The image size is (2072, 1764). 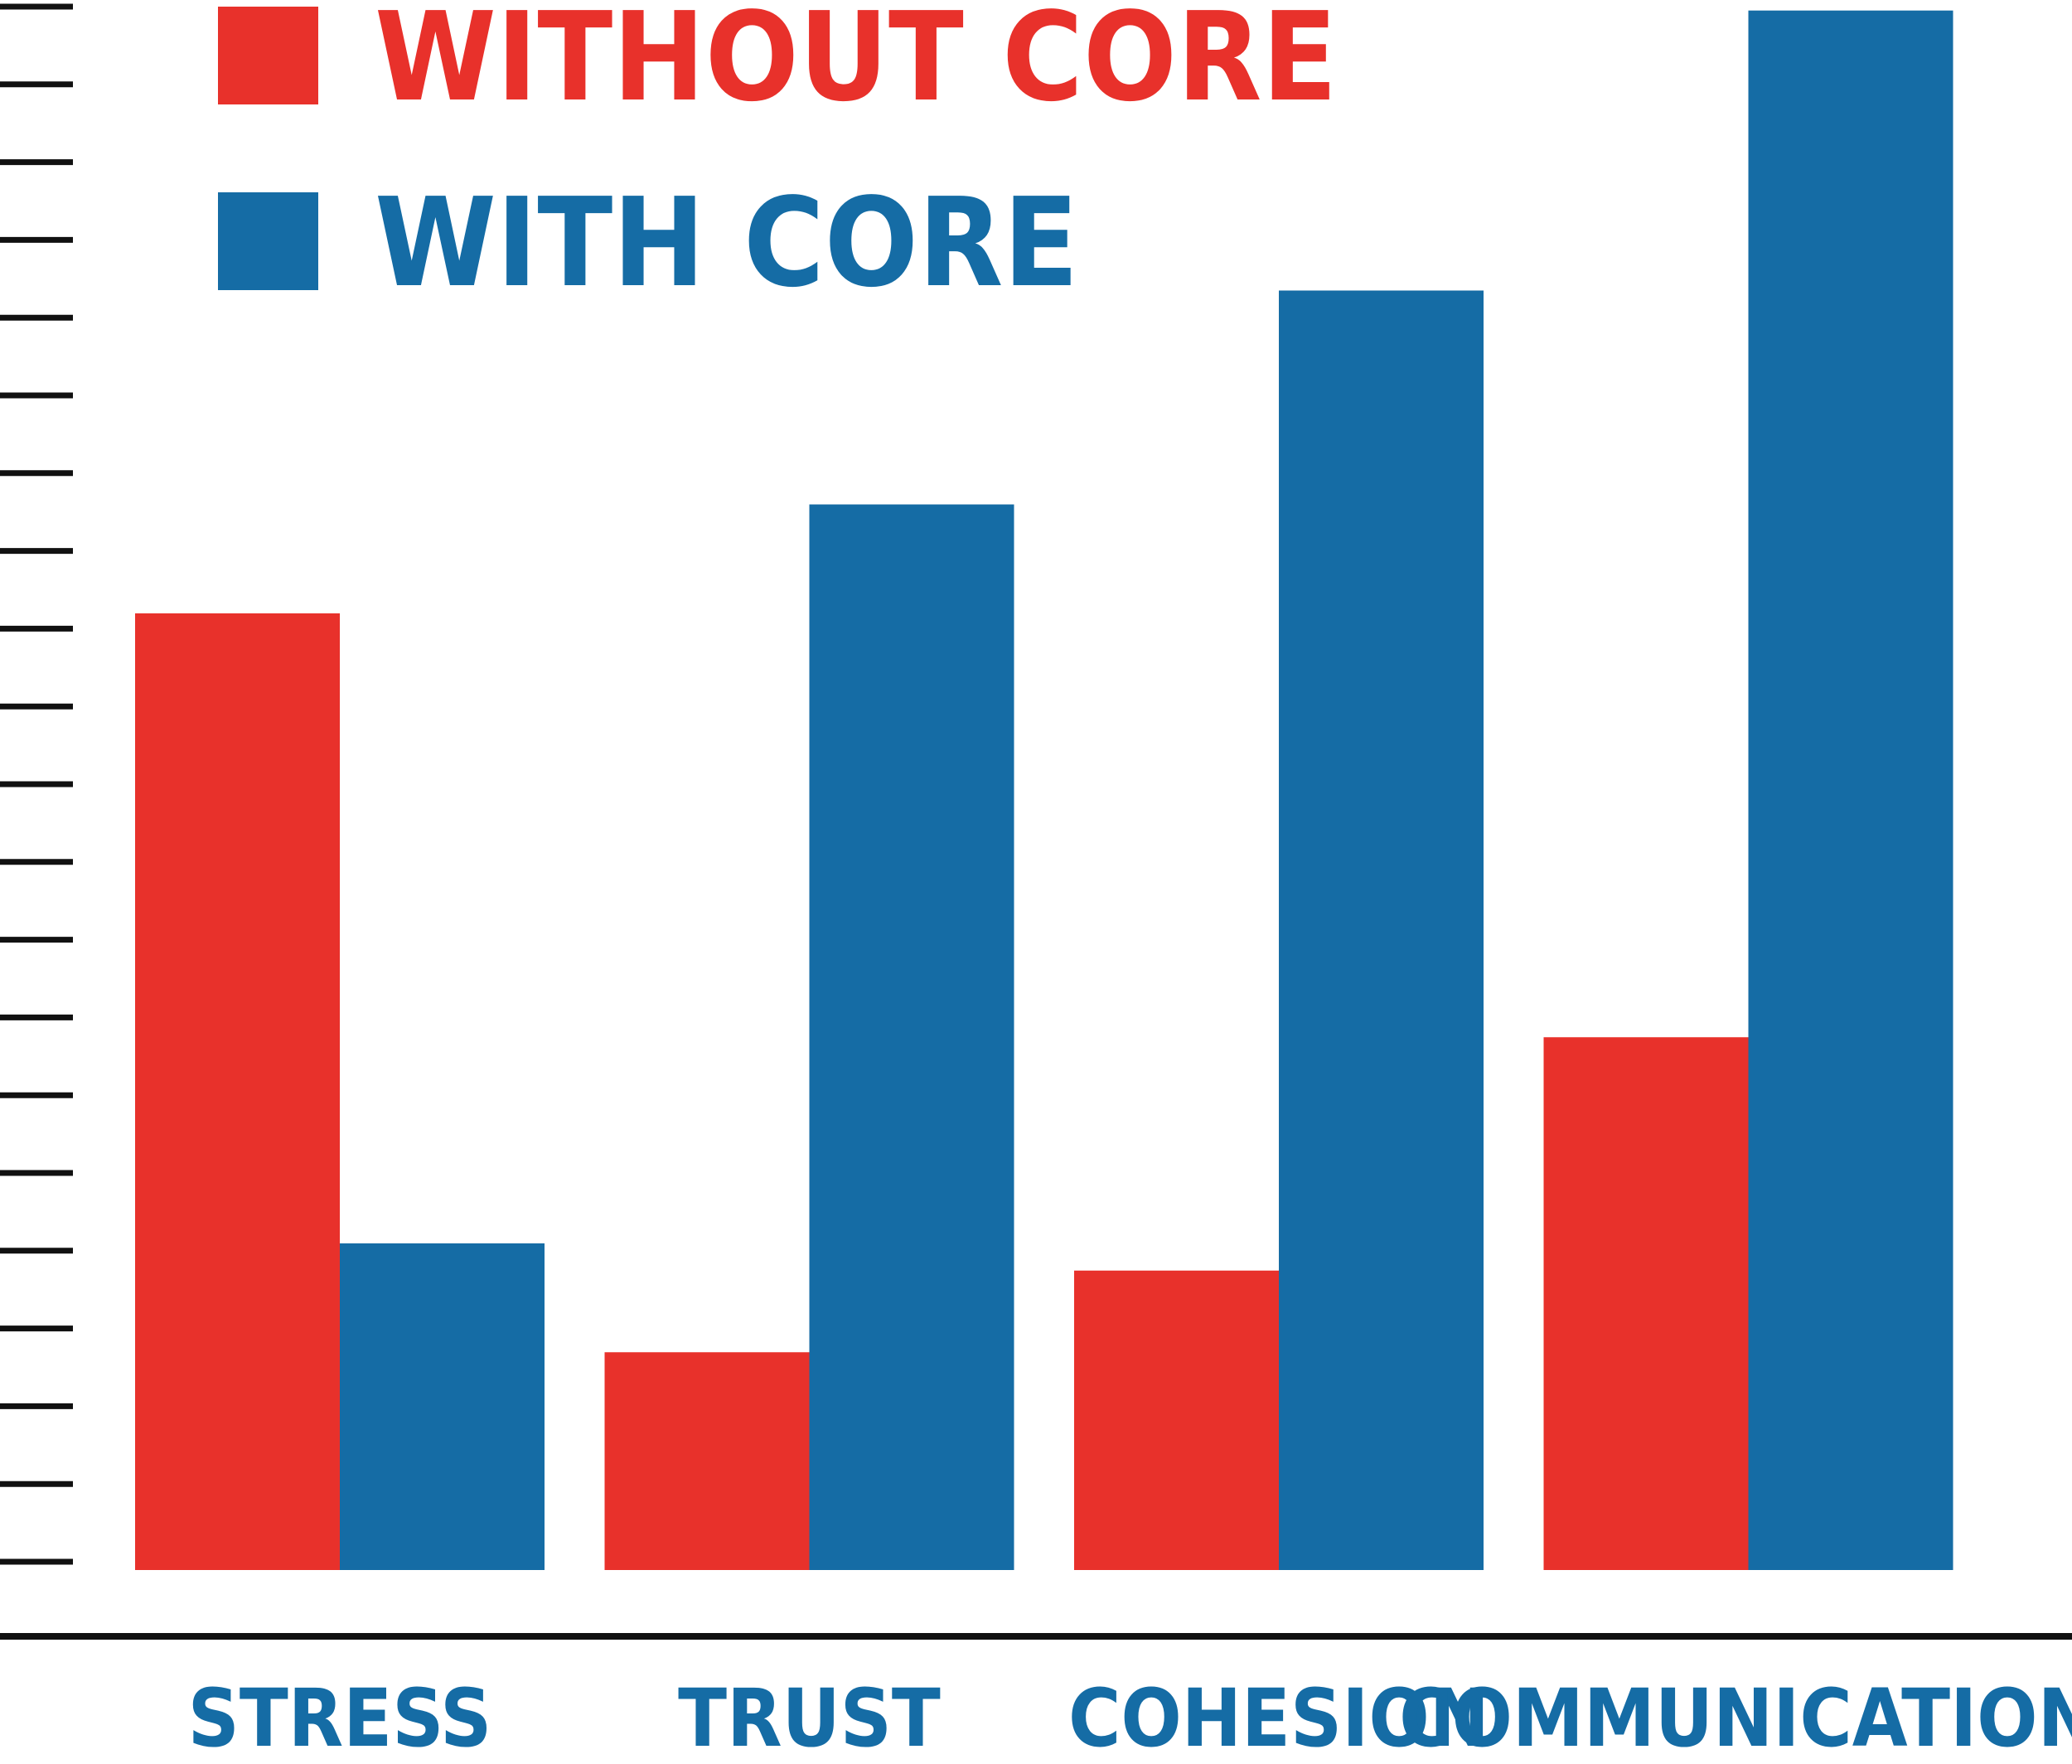 I want to click on legend-label: WITH CORE, so click(x=726, y=243).